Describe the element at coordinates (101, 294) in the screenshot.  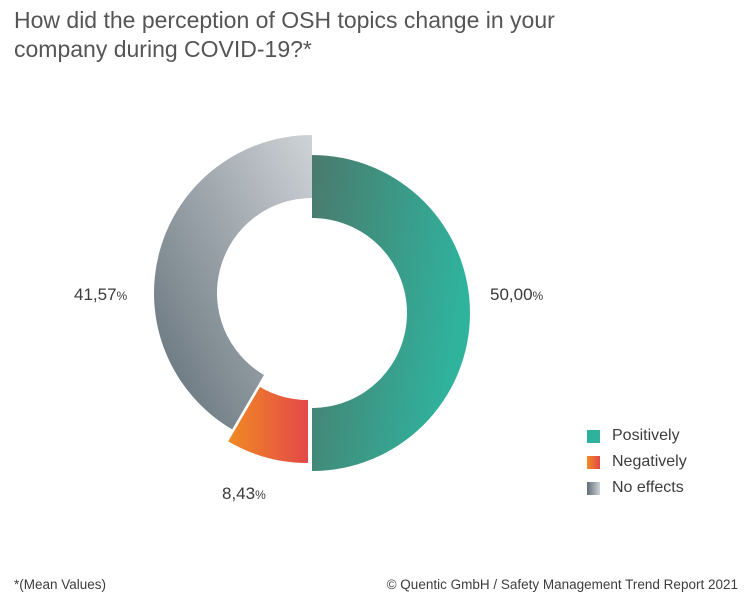
I see `data-label-no-effects: 41,57%` at that location.